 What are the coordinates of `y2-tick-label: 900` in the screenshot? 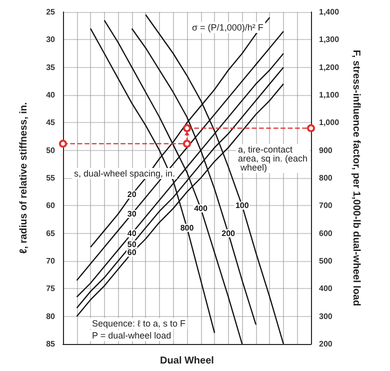 It's located at (326, 150).